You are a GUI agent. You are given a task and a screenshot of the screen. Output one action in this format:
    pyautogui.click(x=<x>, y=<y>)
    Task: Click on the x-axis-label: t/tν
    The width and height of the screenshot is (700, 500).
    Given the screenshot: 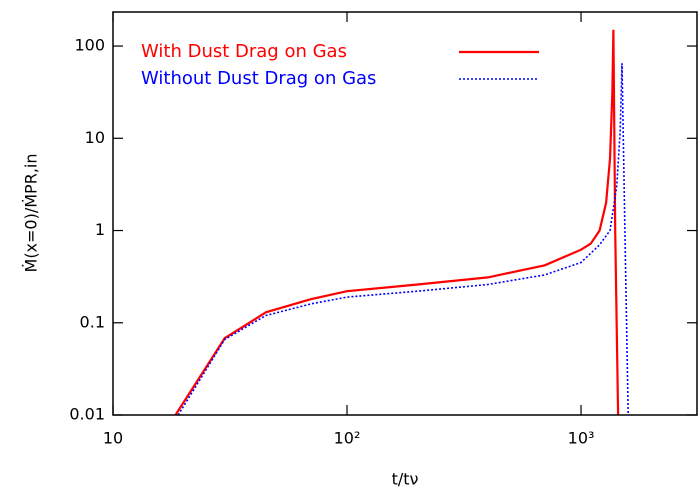 What is the action you would take?
    pyautogui.click(x=405, y=479)
    